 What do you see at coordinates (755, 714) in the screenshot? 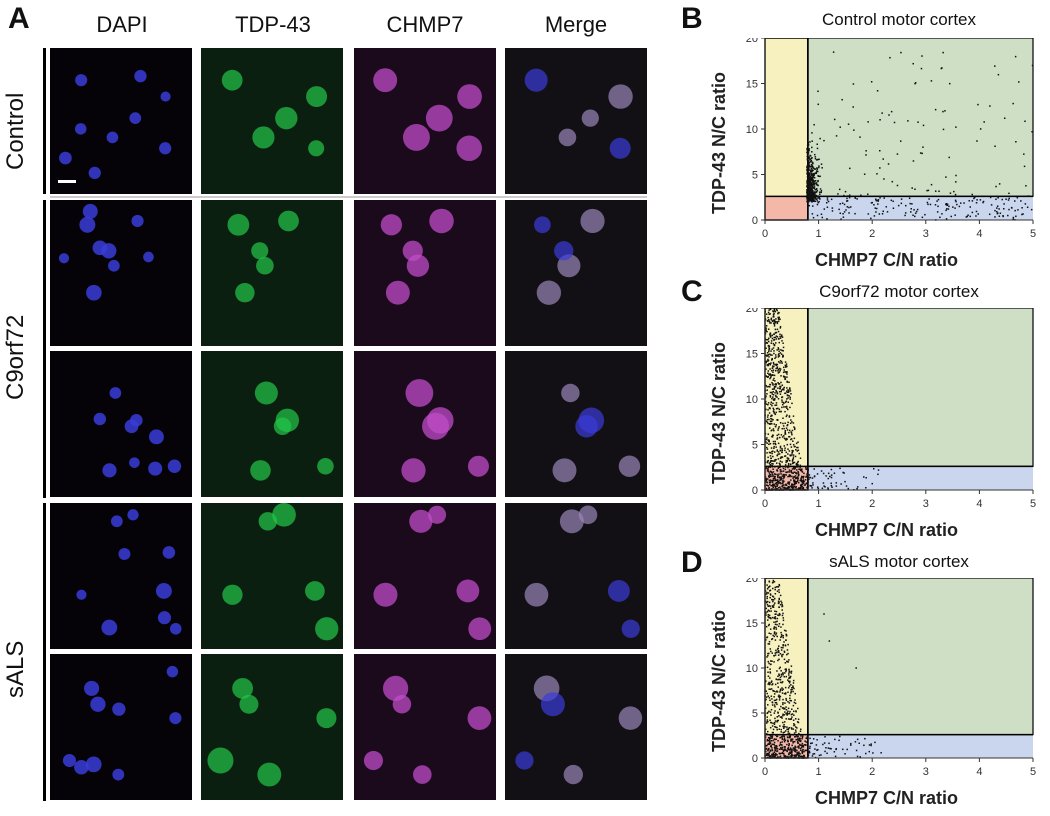
I see `y-tick-label: 5` at bounding box center [755, 714].